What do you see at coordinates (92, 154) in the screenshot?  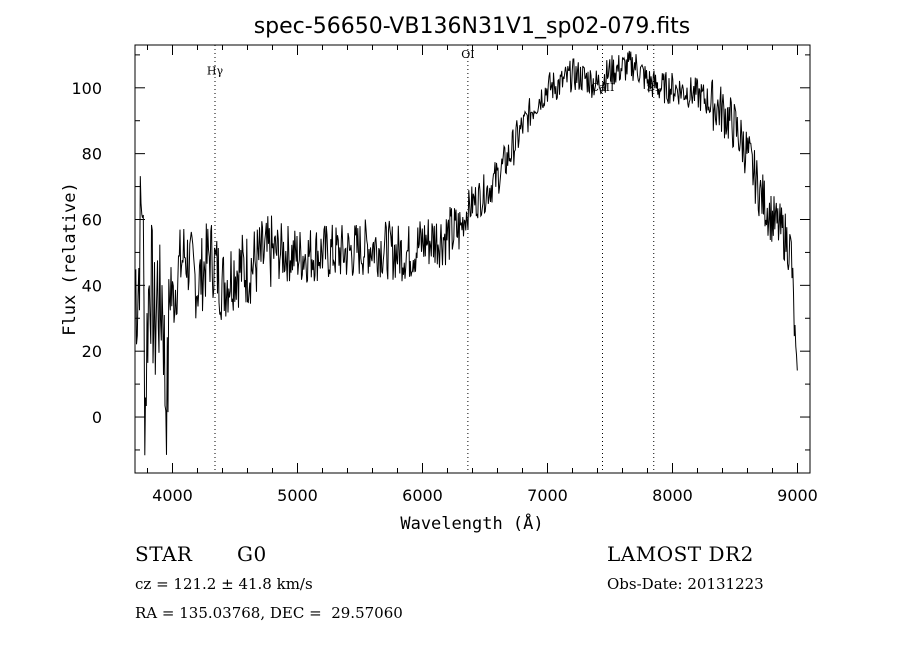 I see `y-tick-label: 80` at bounding box center [92, 154].